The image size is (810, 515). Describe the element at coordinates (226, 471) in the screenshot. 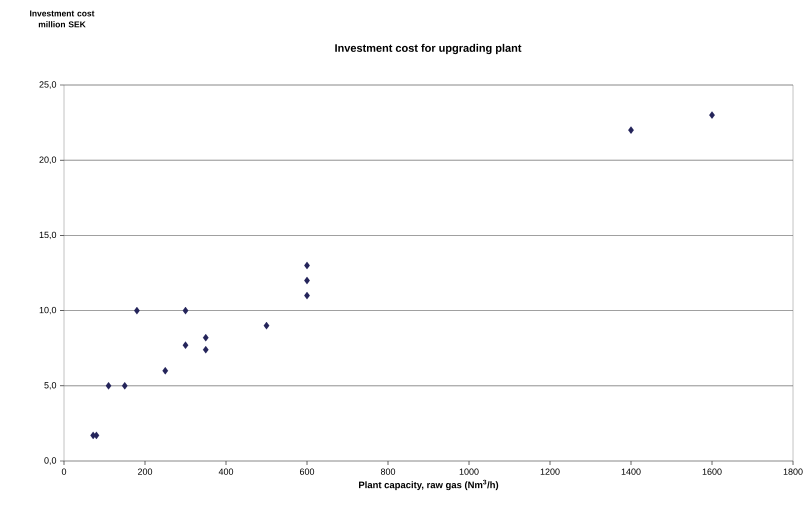

I see `x-tick-label: 400` at that location.